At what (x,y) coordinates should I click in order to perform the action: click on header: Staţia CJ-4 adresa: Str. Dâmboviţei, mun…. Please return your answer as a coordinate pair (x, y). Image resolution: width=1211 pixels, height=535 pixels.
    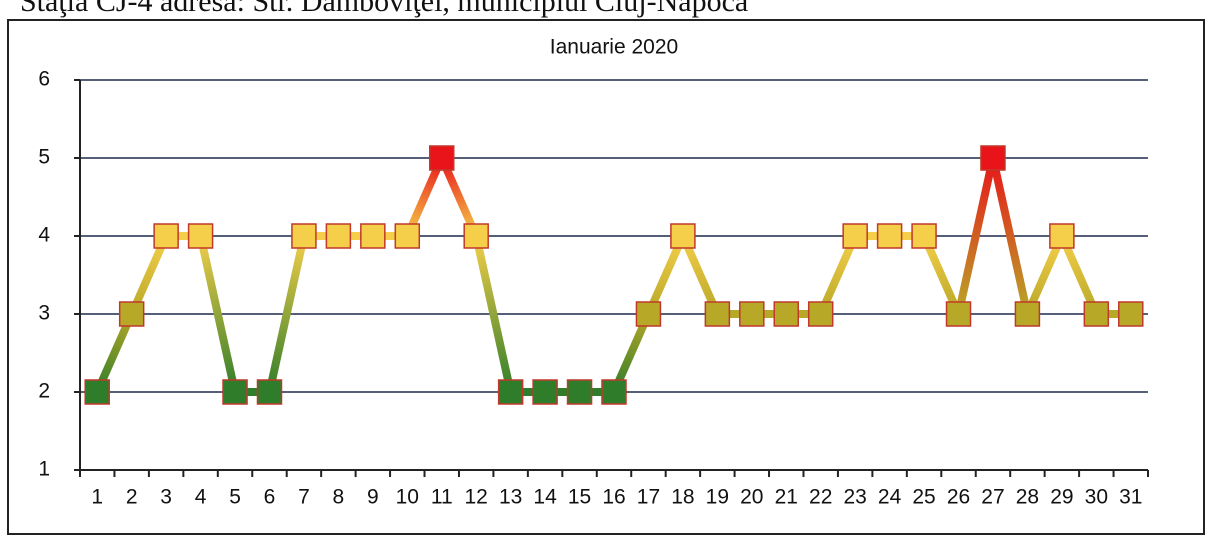
    Looking at the image, I should click on (384, 9).